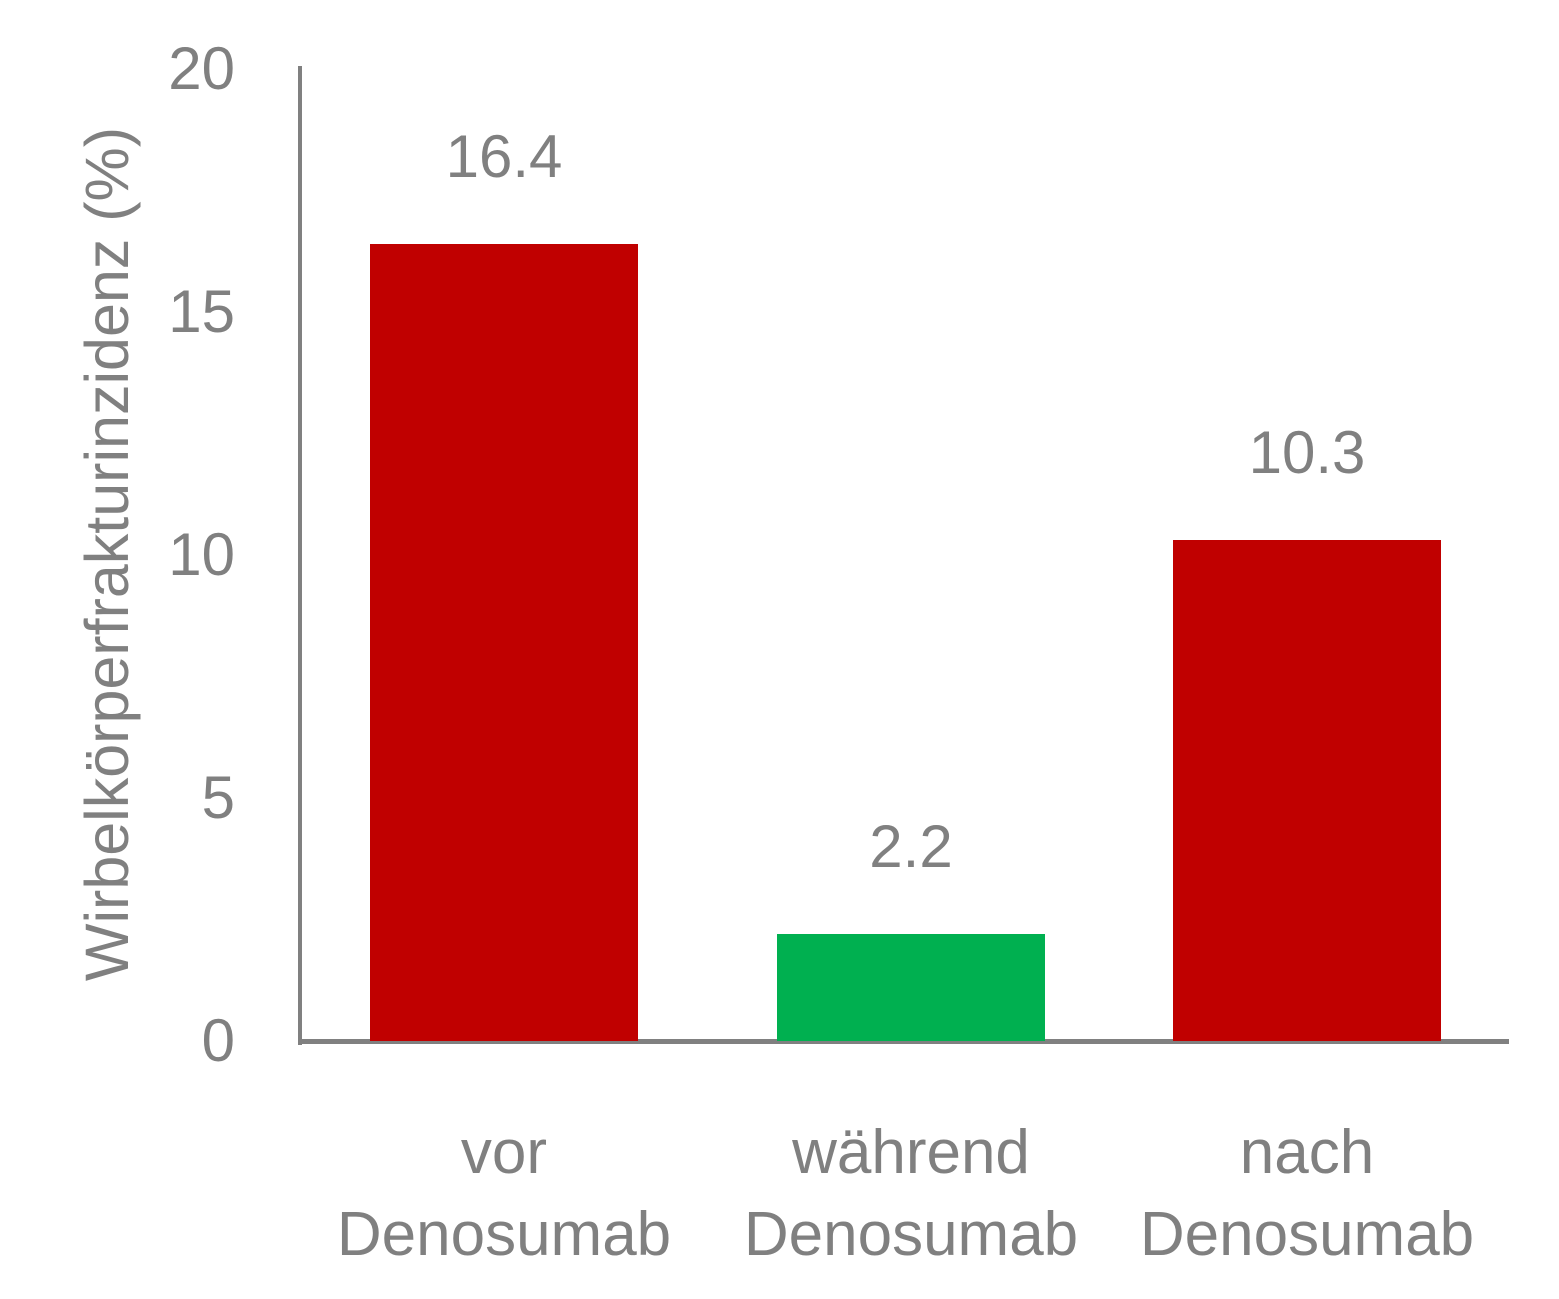  Describe the element at coordinates (107, 554) in the screenshot. I see `y-axis-title: Wirbelkörperfrakturinzidenz (%)` at that location.